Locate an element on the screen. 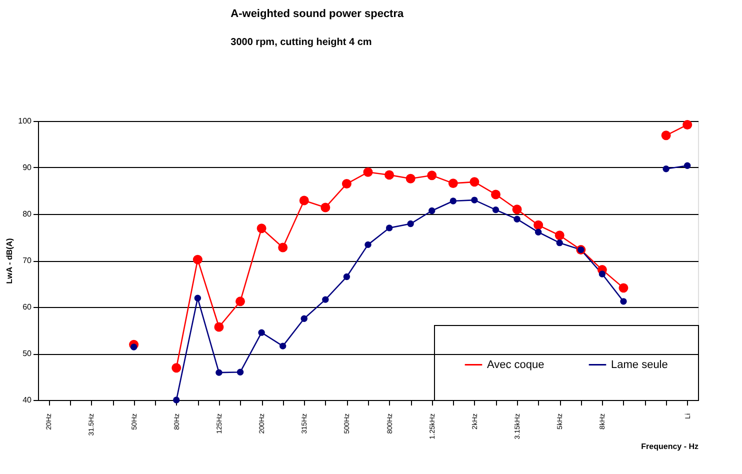 The width and height of the screenshot is (742, 474). y-axis-title: LwA - dB(A) is located at coordinates (9, 261).